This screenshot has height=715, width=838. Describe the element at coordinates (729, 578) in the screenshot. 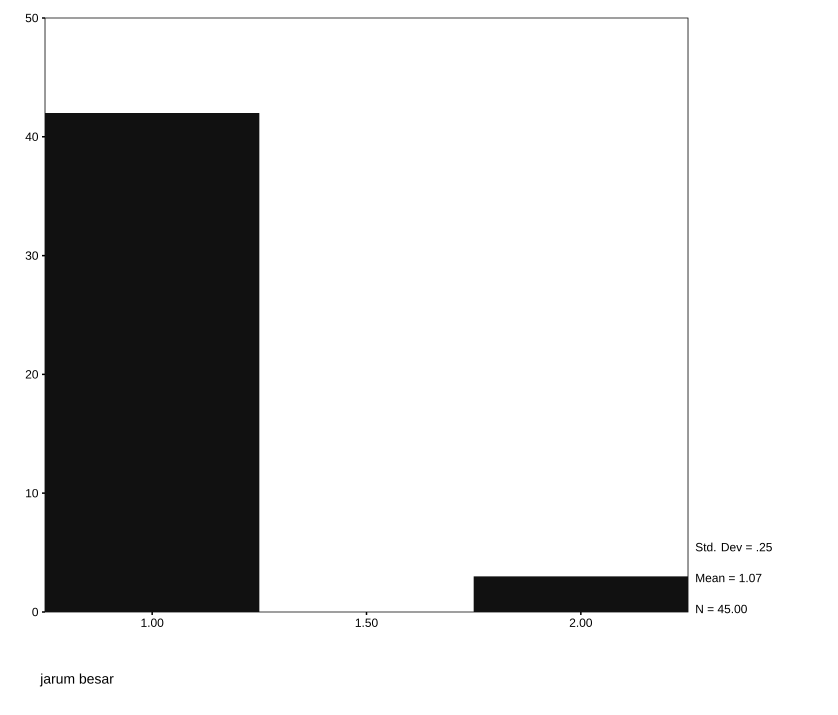

I see `text: Mean = 1.07` at that location.